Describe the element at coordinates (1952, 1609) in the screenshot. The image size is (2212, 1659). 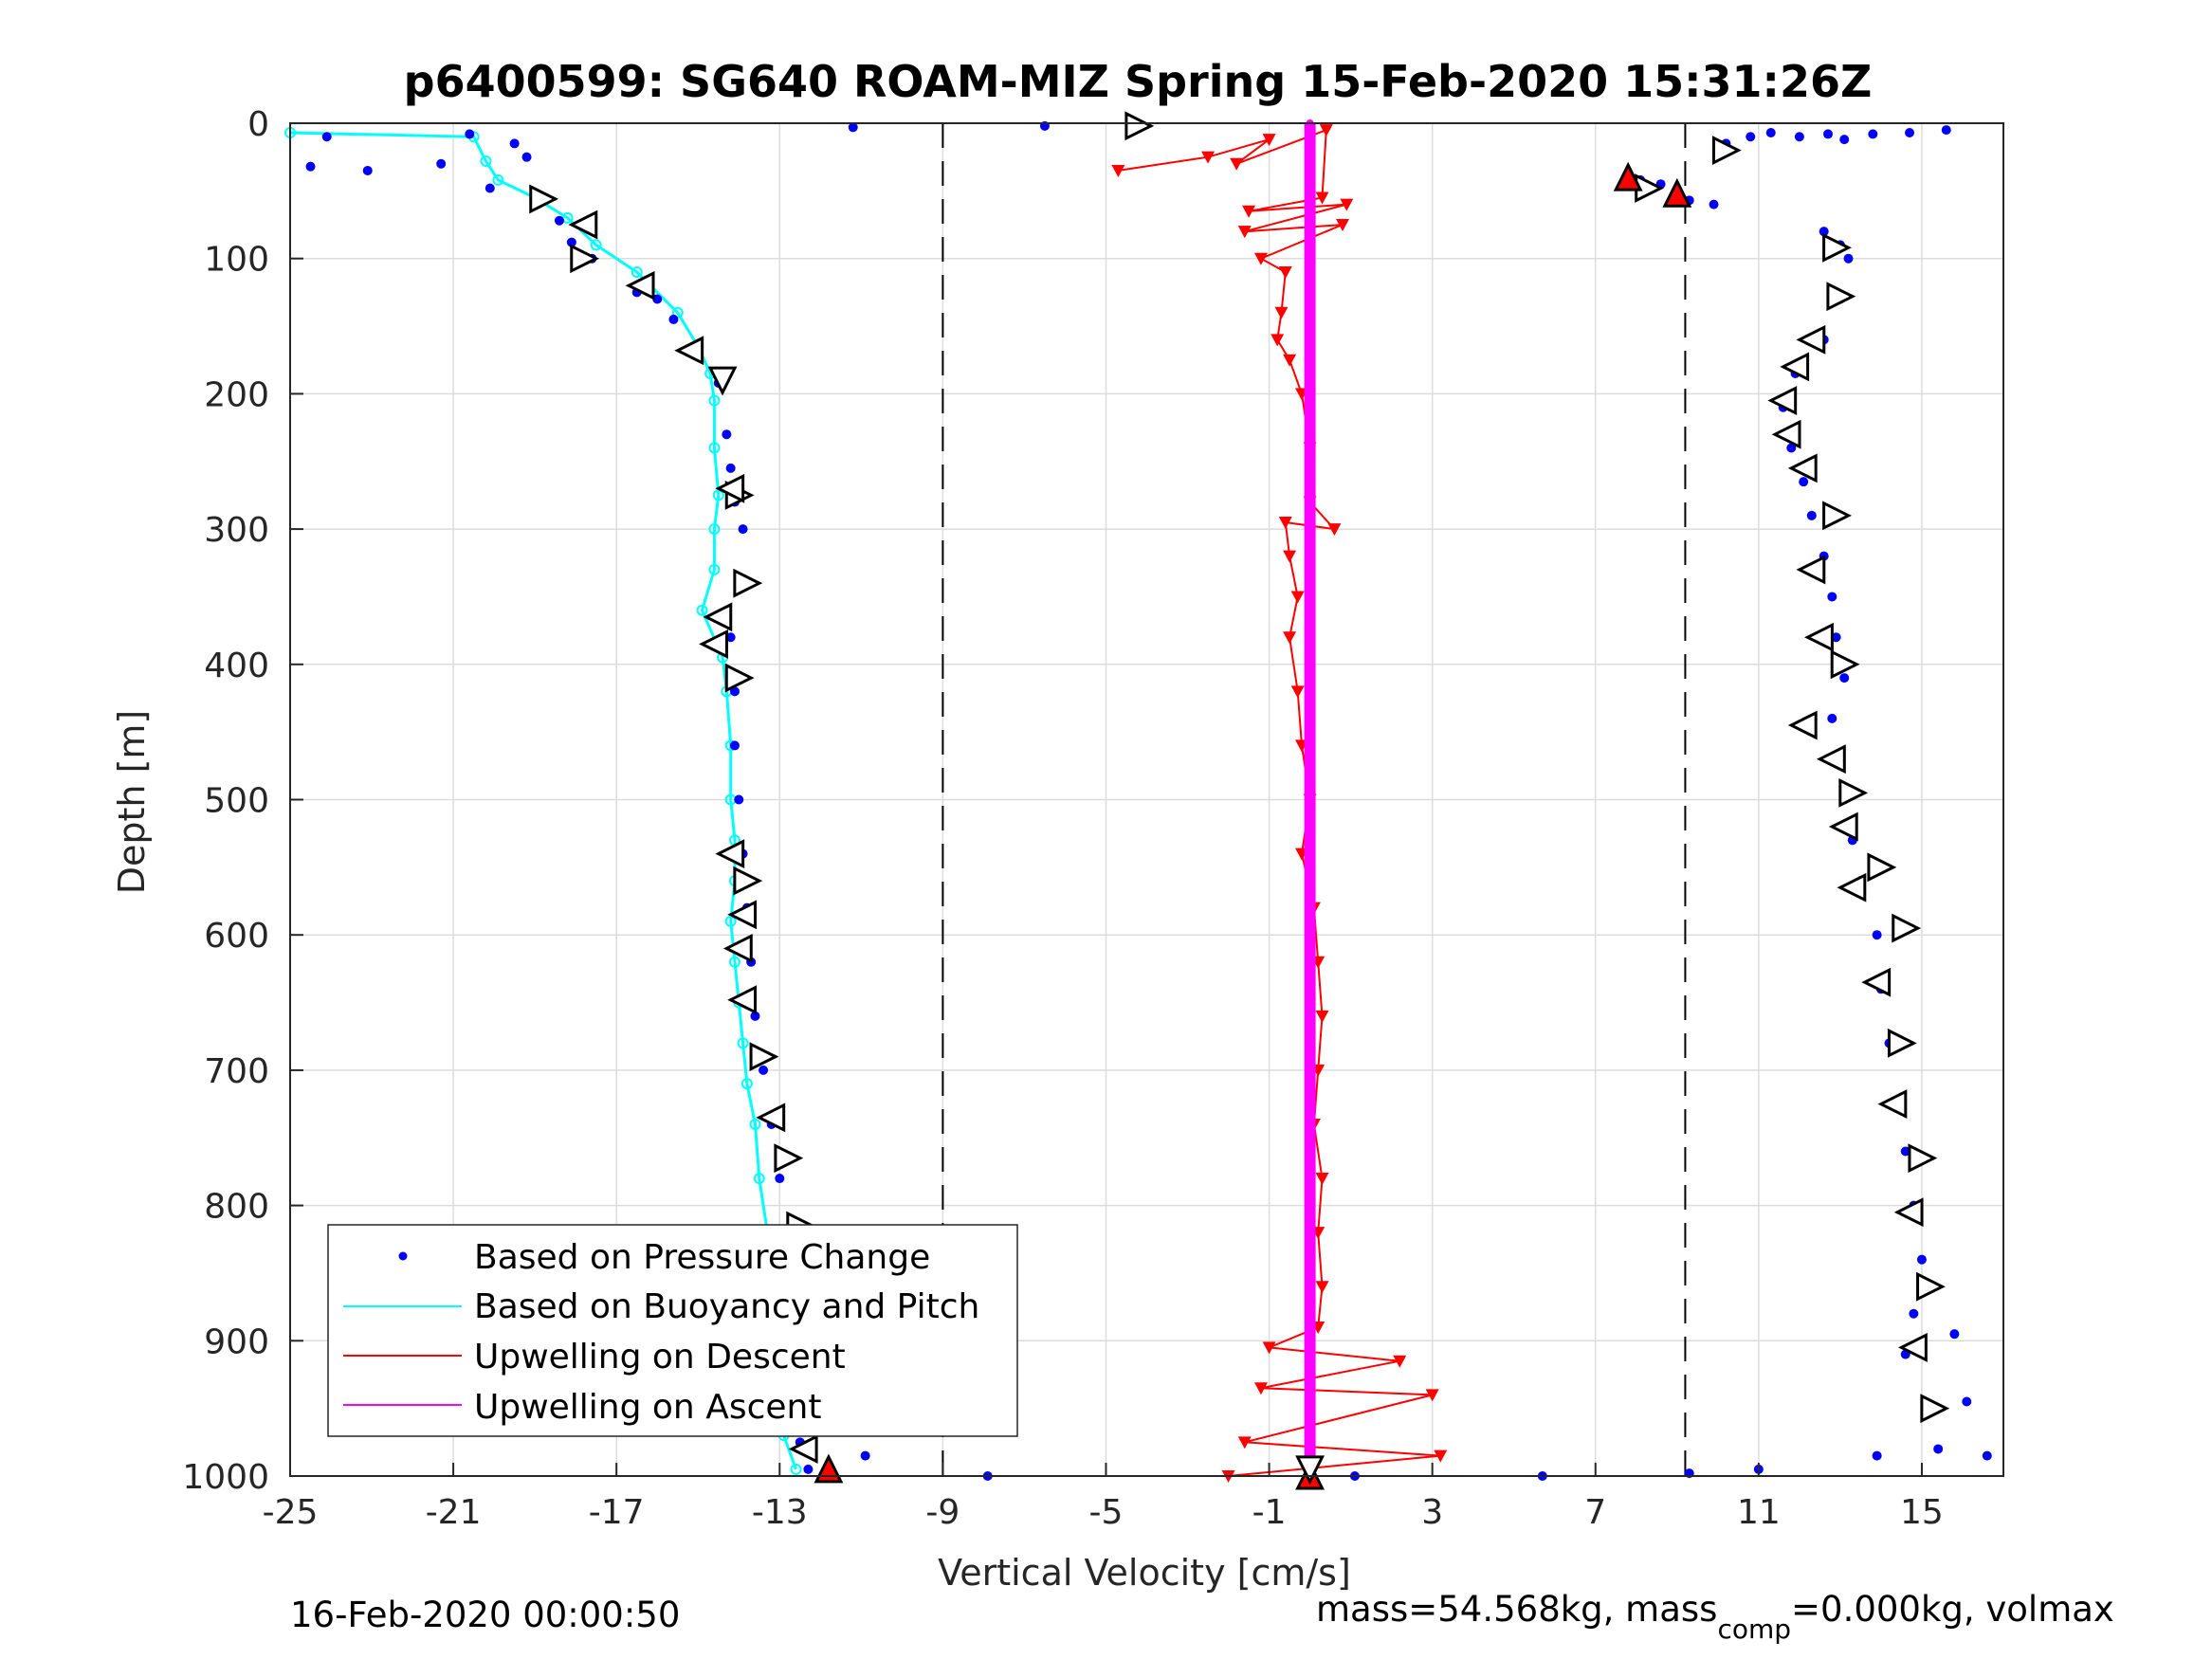
I see `footer-mass-suffix: =0.000kg, volmax` at that location.